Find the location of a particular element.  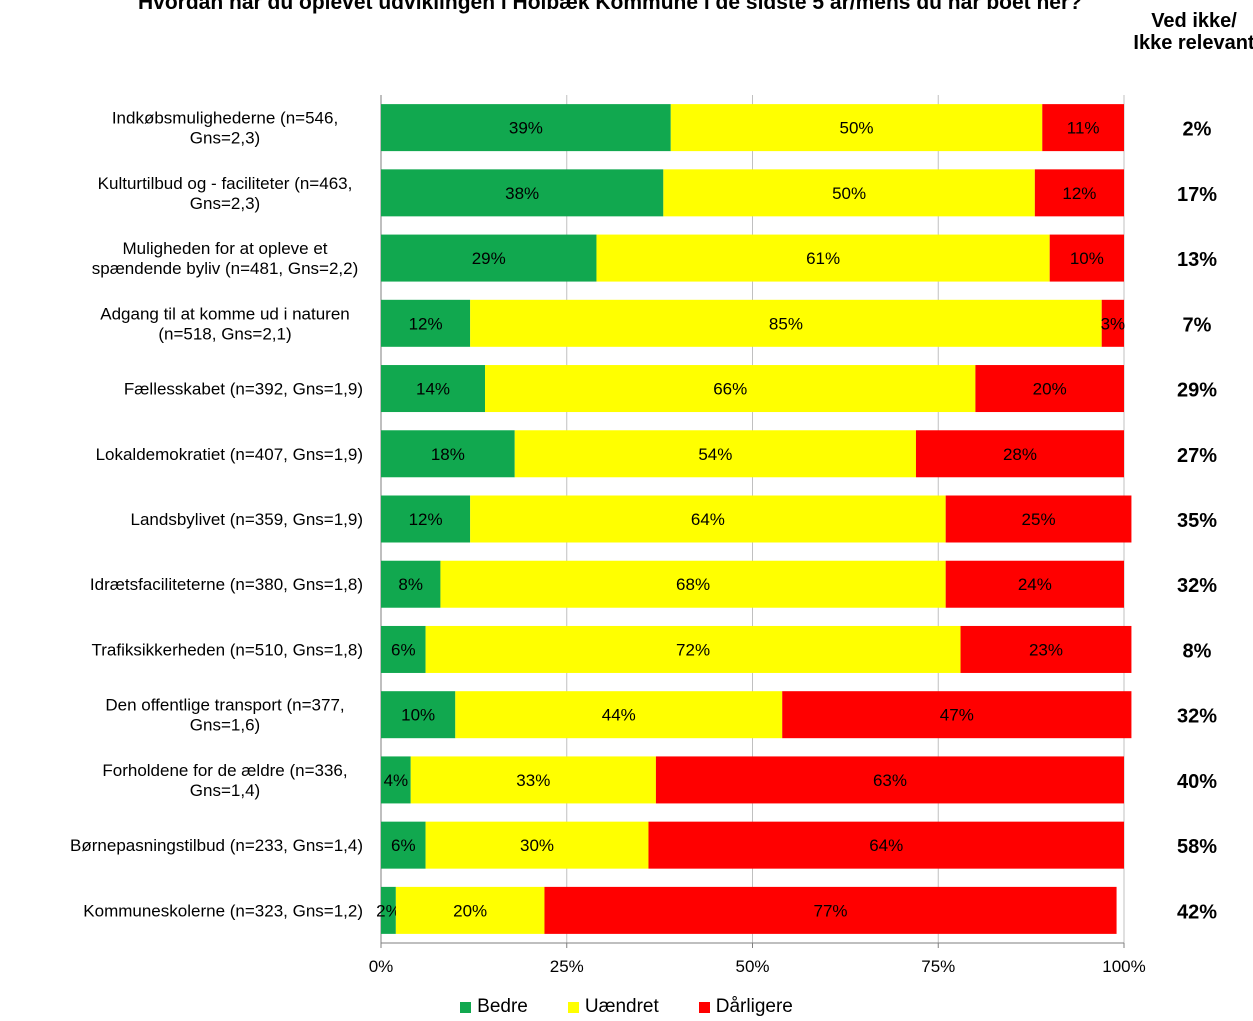

data-label: 66% is located at coordinates (730, 389).